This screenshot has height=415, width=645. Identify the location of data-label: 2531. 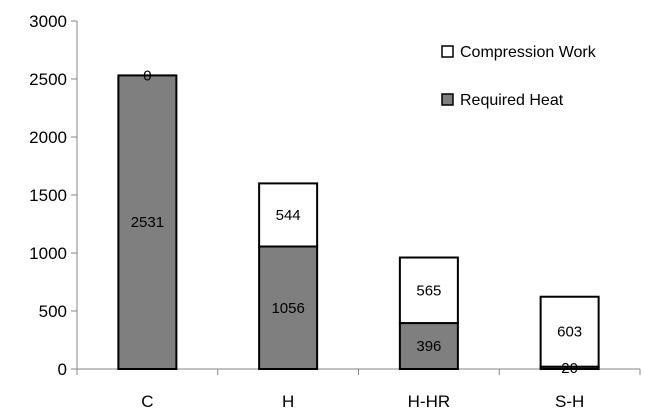
(147, 222).